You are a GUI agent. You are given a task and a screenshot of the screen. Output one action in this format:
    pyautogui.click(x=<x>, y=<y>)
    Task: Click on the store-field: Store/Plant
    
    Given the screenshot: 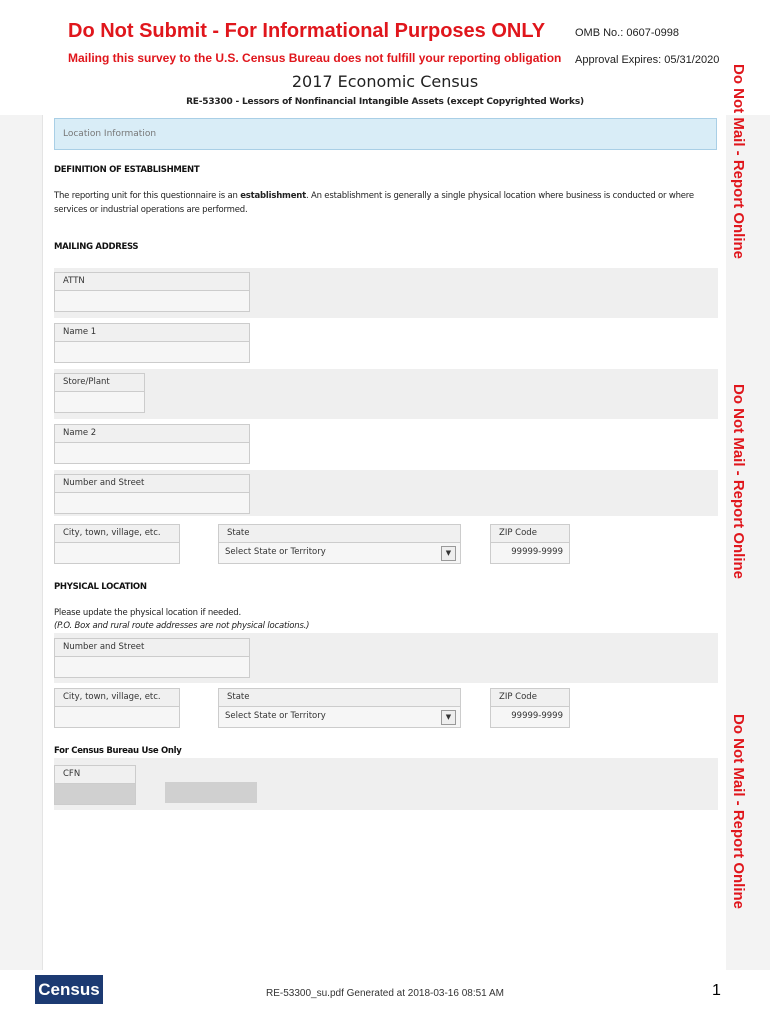 What is the action you would take?
    pyautogui.click(x=99, y=393)
    